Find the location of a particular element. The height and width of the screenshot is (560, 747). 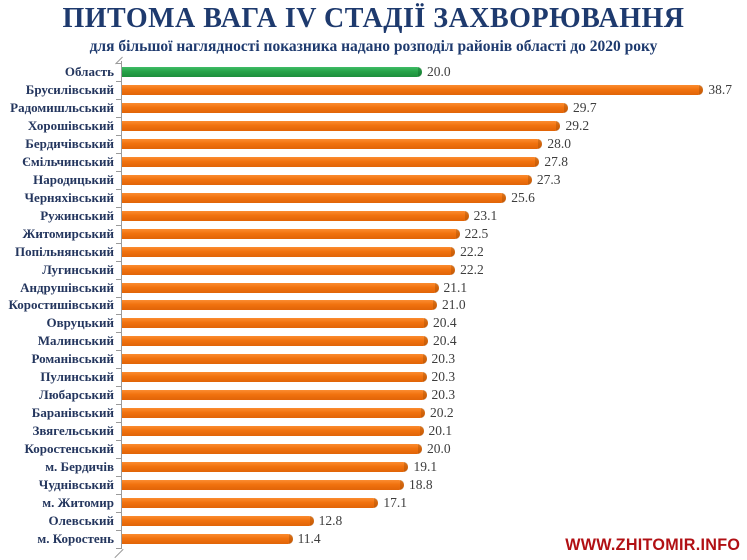

bar-row: Черняхівський 25.6 is located at coordinates (373, 198).